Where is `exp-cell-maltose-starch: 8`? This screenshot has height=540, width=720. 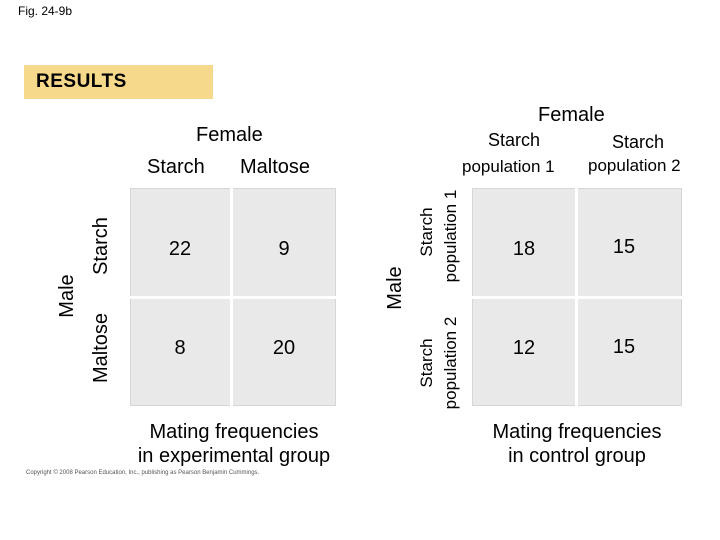
exp-cell-maltose-starch: 8 is located at coordinates (180, 348).